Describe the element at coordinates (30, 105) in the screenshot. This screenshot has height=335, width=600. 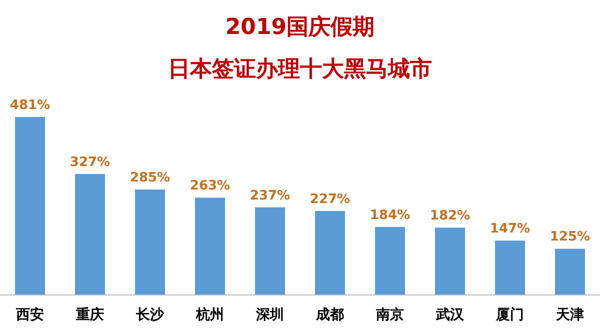
I see `data-label: 481%` at that location.